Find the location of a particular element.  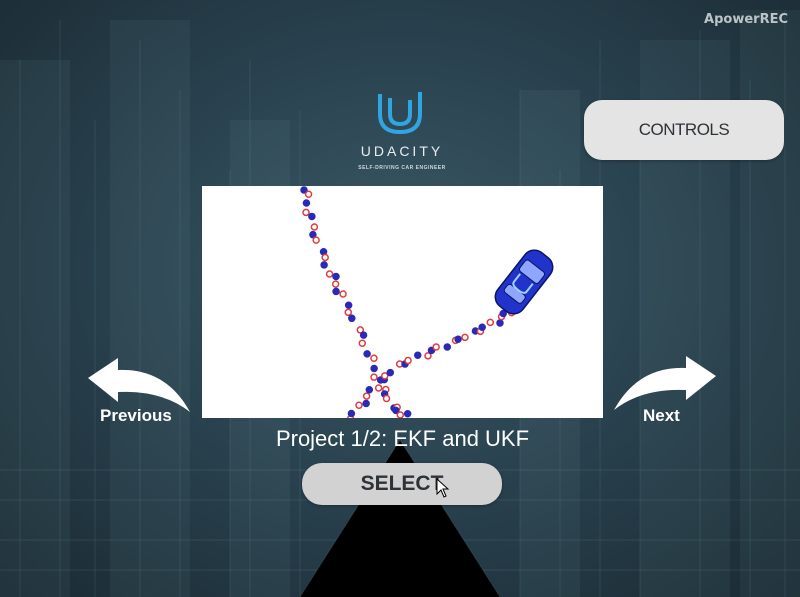

logo-wordmark: UDACITY is located at coordinates (402, 151).